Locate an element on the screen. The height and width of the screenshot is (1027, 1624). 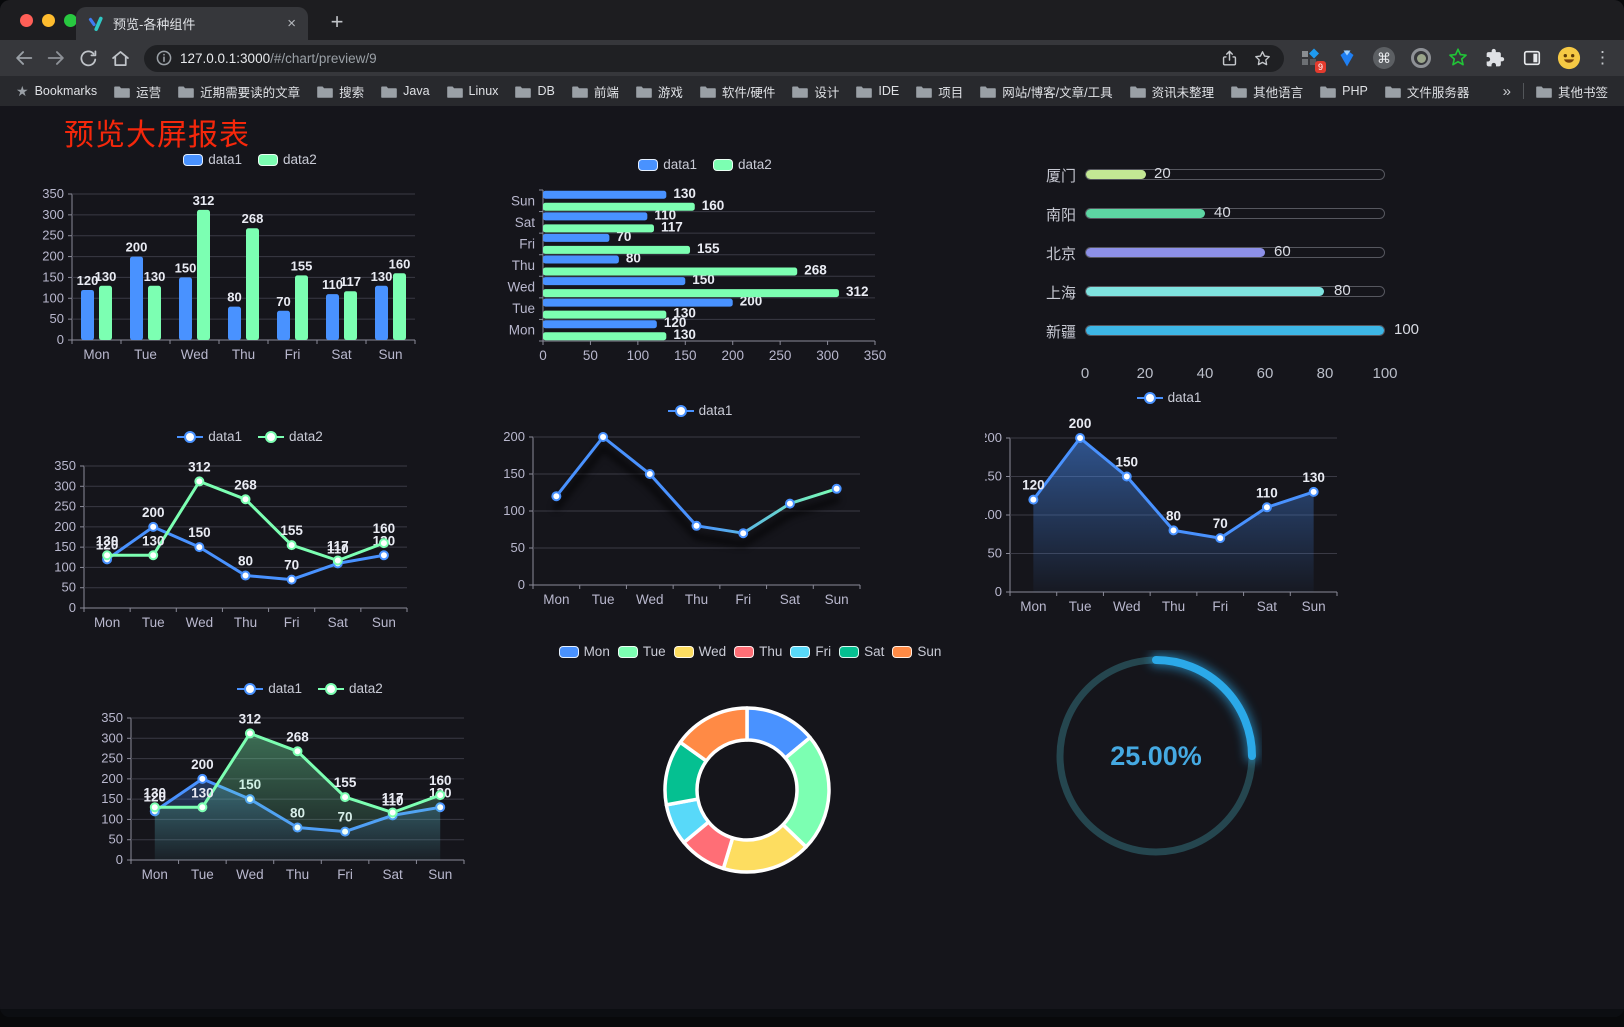
svg-text: 130 is located at coordinates (155, 276).